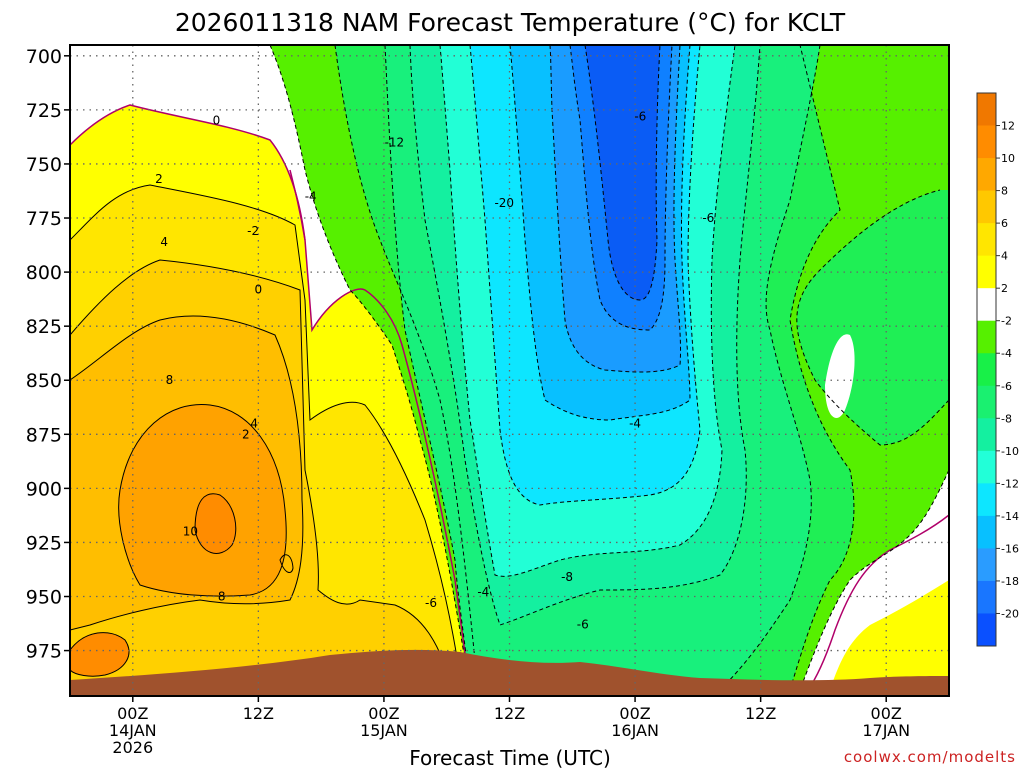 Image resolution: width=1024 pixels, height=768 pixels. What do you see at coordinates (1006, 418) in the screenshot?
I see `colorbar-label: -8` at bounding box center [1006, 418].